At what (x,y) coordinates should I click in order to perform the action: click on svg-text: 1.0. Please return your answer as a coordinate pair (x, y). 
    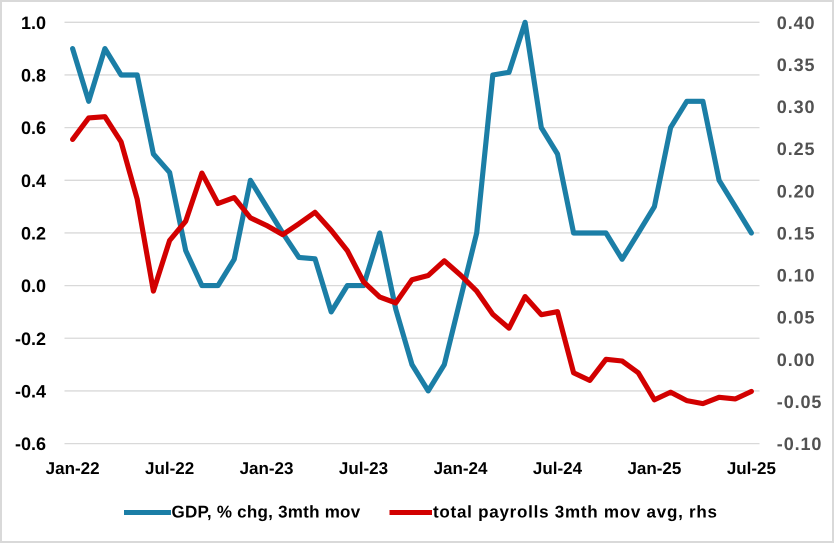
    Looking at the image, I should click on (33, 23).